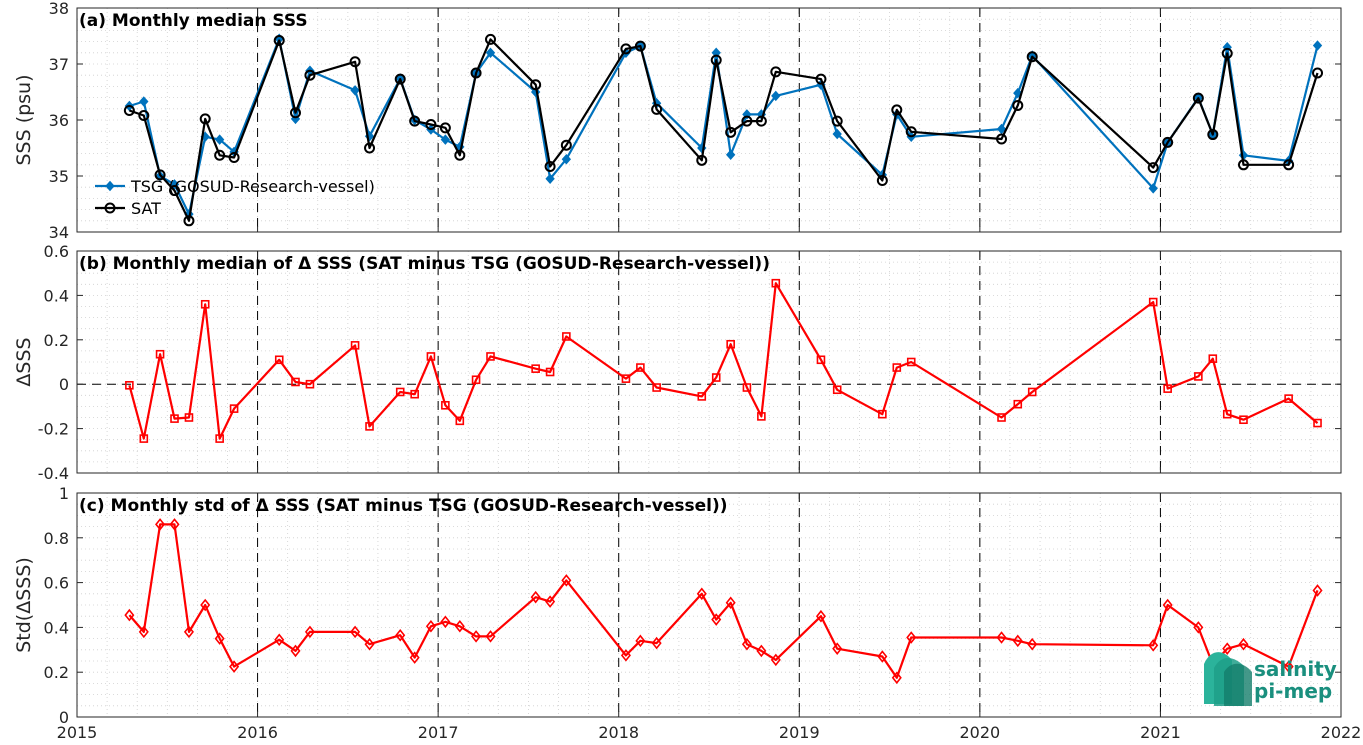 This screenshot has height=745, width=1363. Describe the element at coordinates (1293, 691) in the screenshot. I see `logo-text-pi-mep: pi-mep` at that location.